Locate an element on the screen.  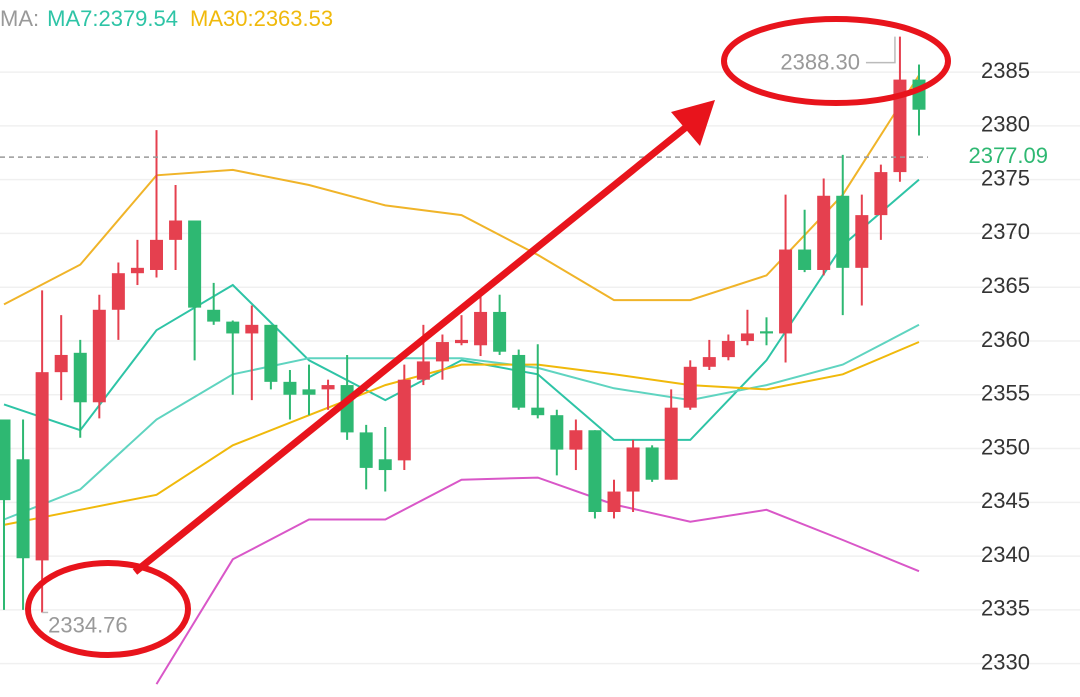
legend: MA: MA7:2379.54 MA30:2363.53 is located at coordinates (166, 18).